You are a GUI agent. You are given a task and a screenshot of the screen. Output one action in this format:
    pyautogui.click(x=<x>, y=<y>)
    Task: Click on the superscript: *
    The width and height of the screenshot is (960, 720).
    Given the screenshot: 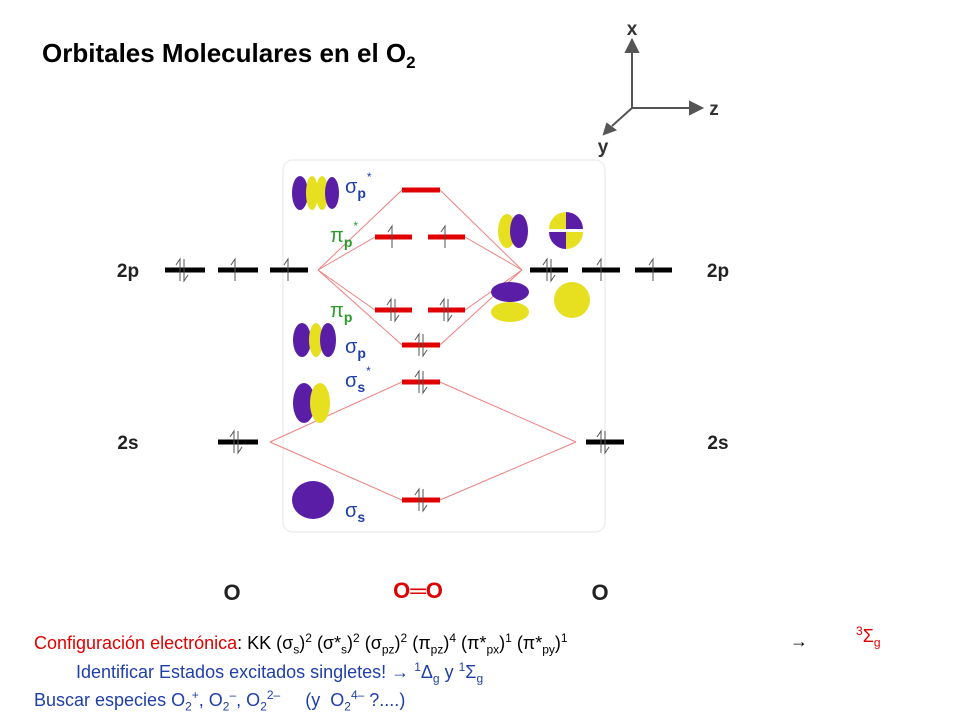 What is the action you would take?
    pyautogui.click(x=368, y=371)
    